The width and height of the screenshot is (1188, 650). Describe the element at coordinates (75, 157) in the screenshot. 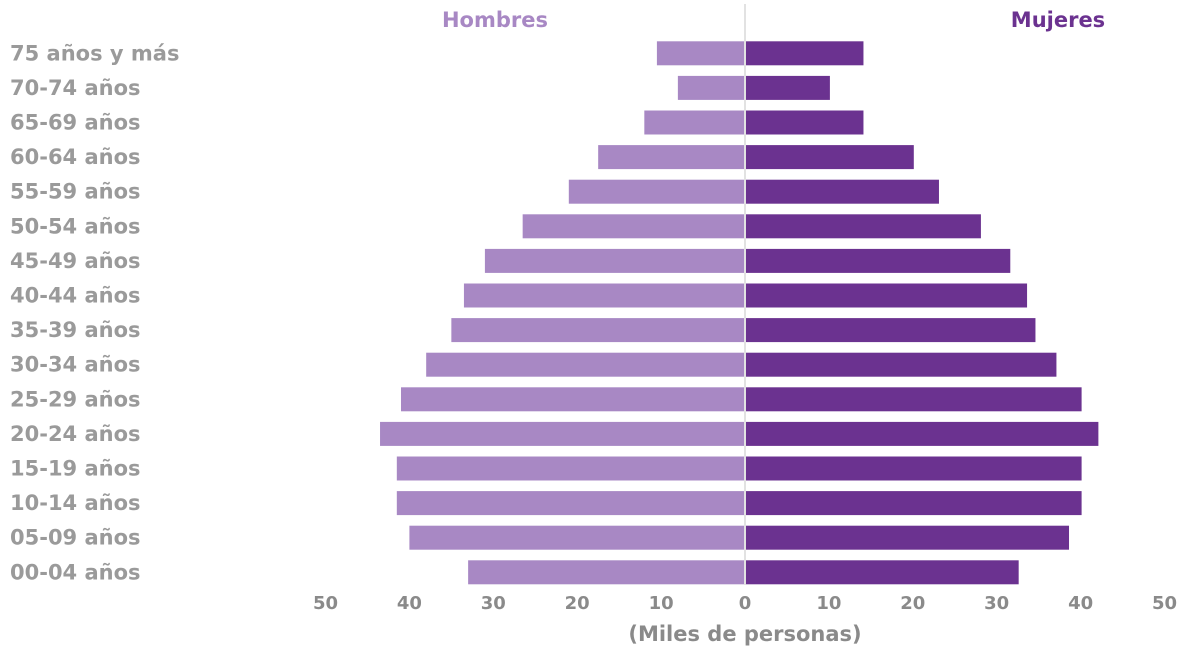

I see `age-group-label: 60-64 años` at that location.